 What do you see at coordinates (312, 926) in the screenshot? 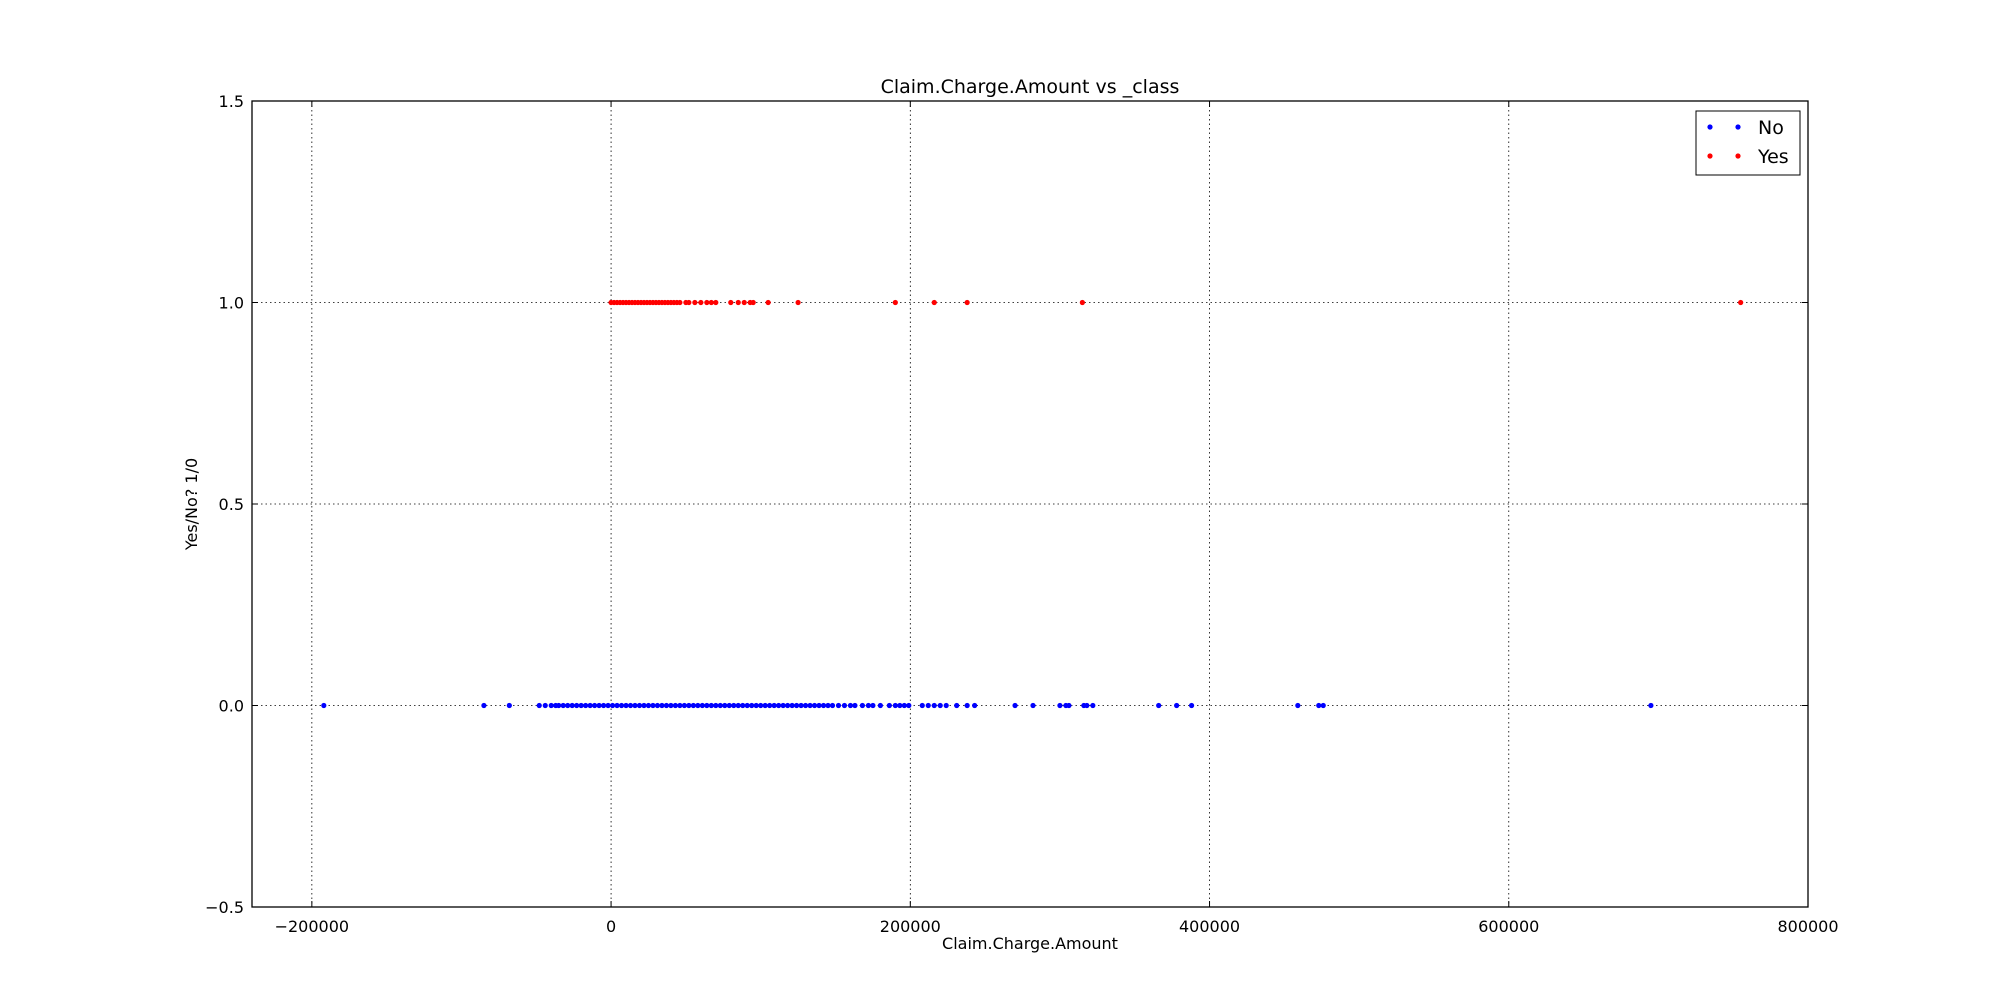
I see `x-tick-label: −200000` at bounding box center [312, 926].